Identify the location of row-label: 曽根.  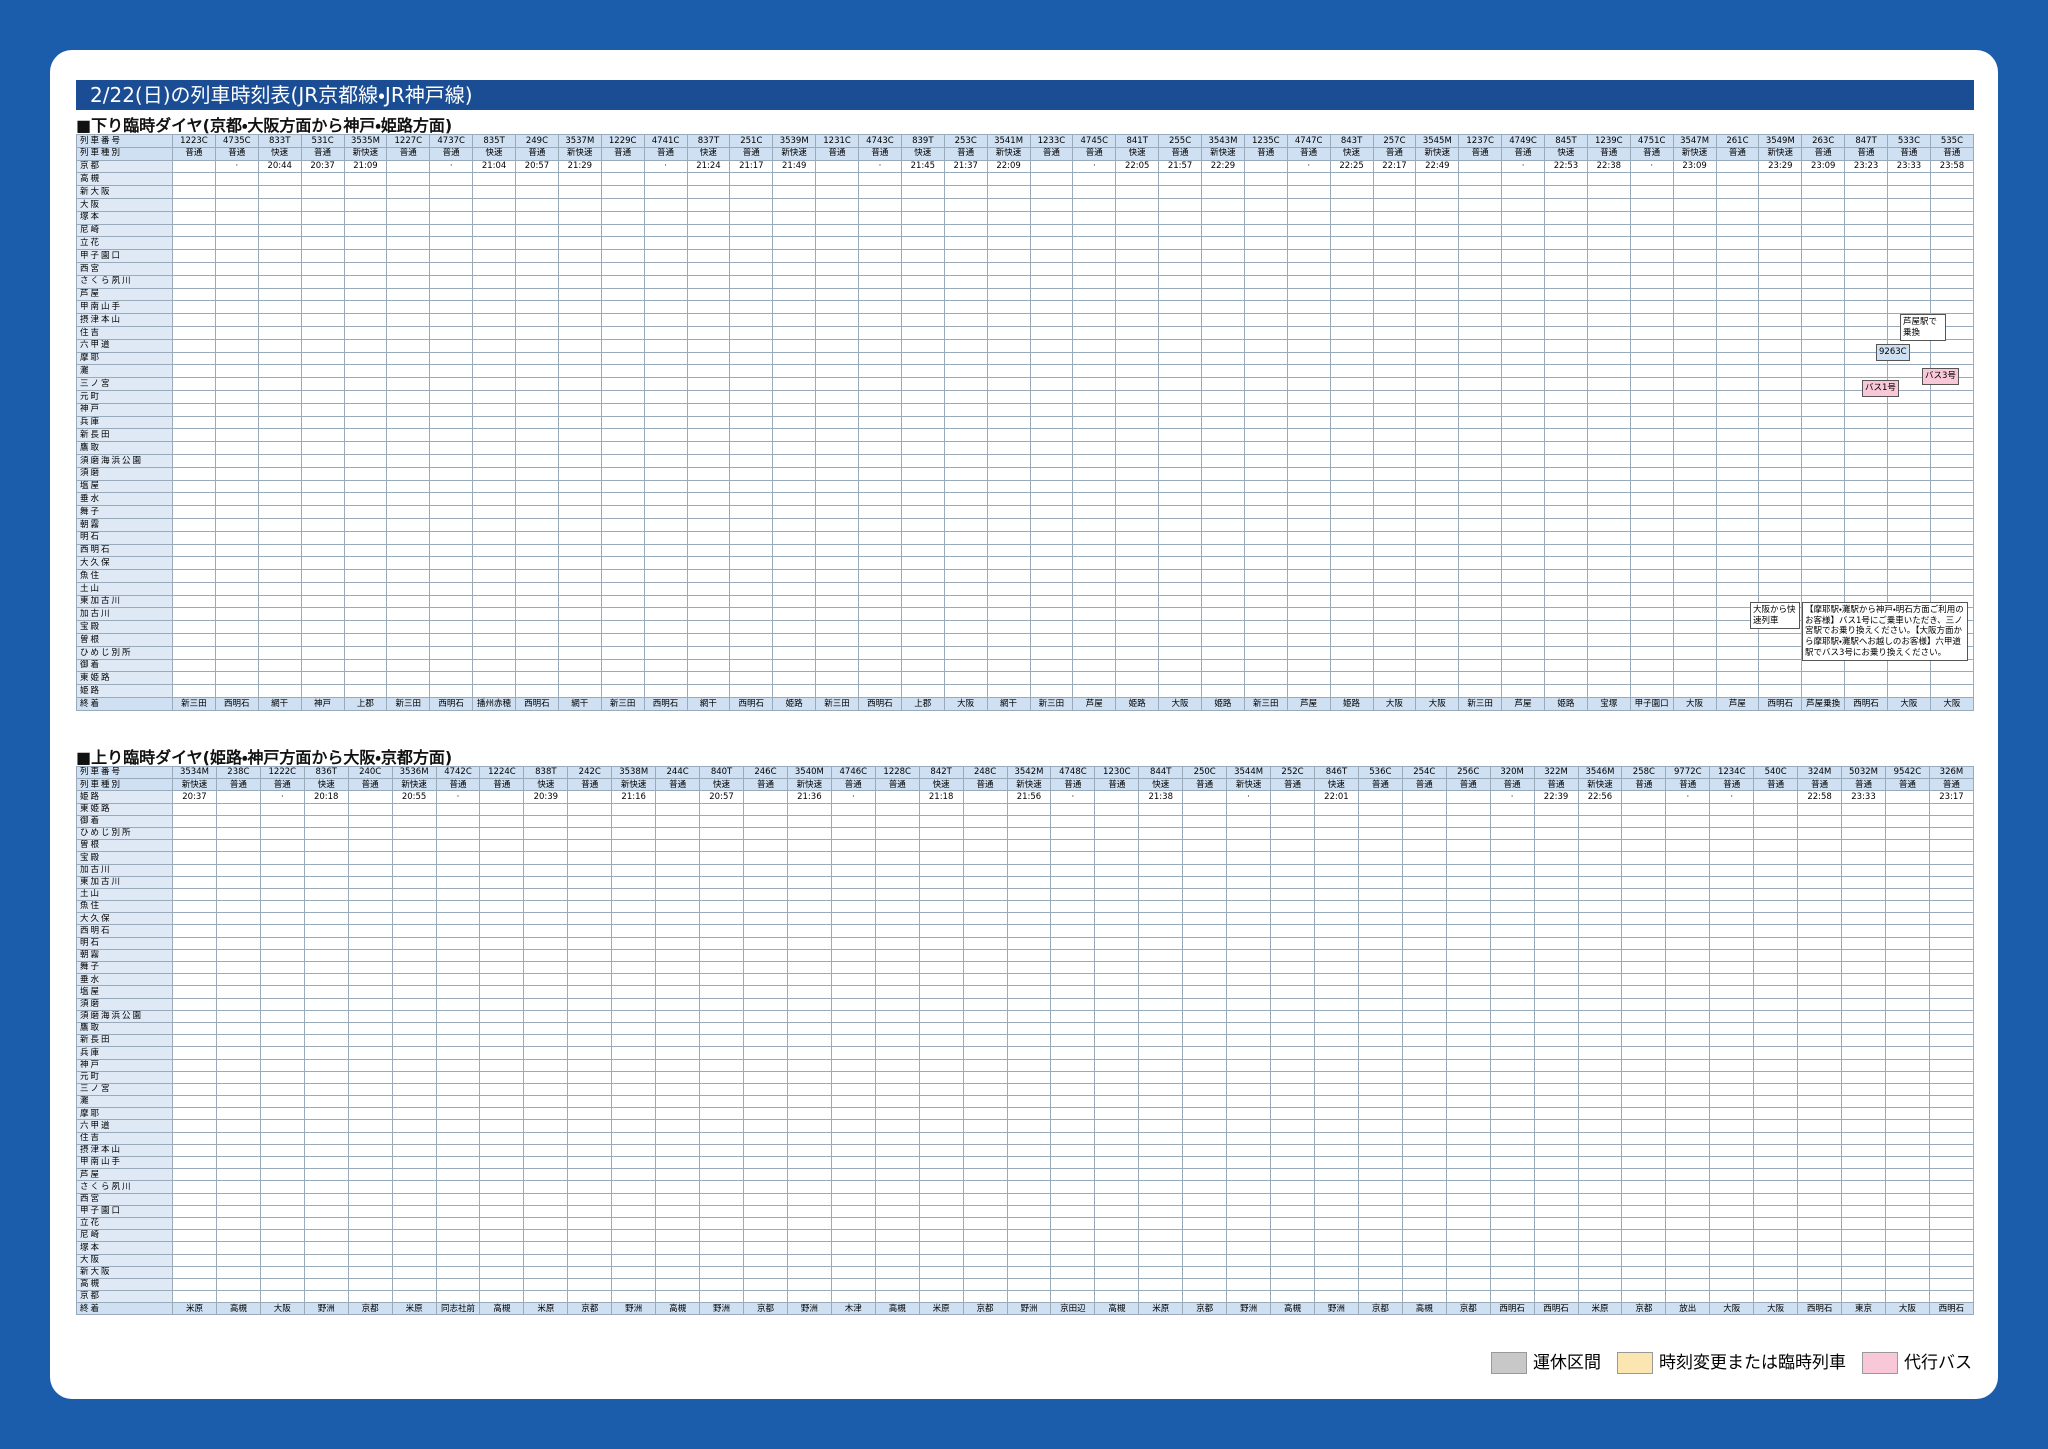
(124, 640).